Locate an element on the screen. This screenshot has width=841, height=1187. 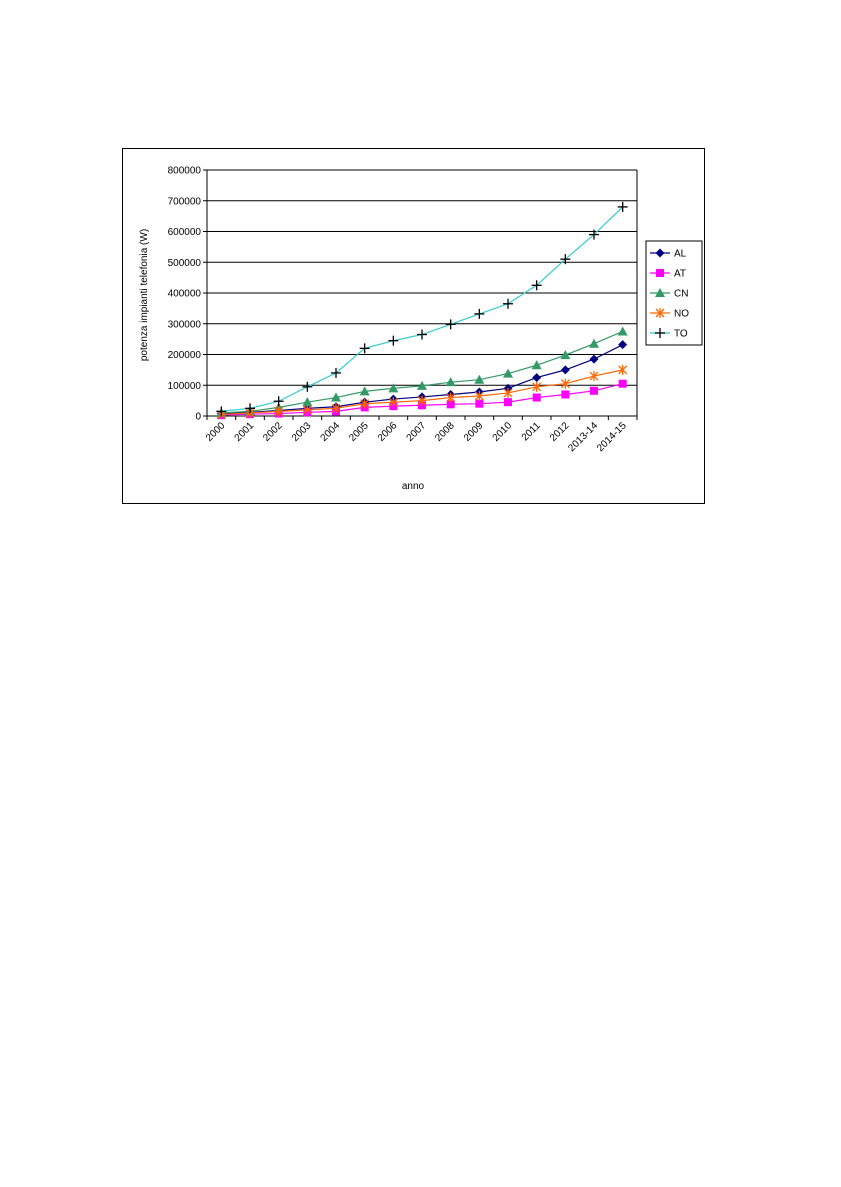
x-tick-label: 2000 is located at coordinates (216, 432).